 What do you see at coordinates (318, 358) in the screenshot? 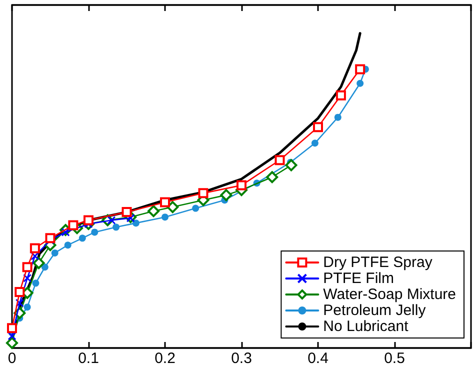
I see `x-tick-label: 0.4` at bounding box center [318, 358].